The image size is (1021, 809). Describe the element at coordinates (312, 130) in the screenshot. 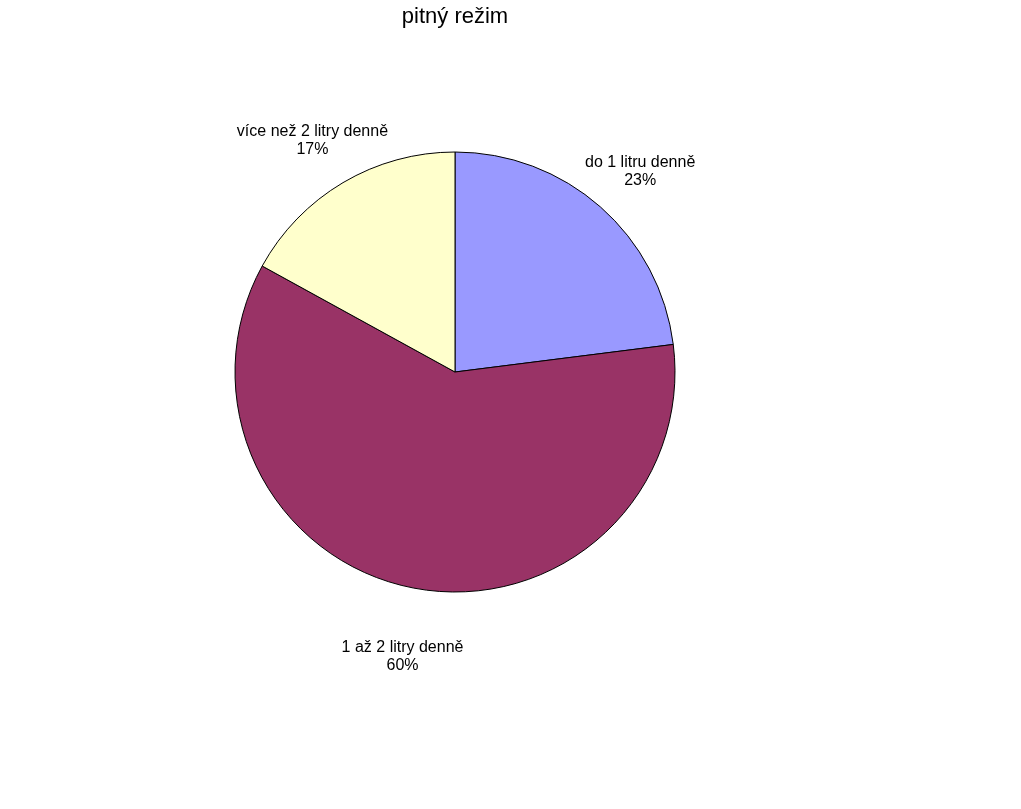

I see `slice-label: více než 2 litry denně` at that location.